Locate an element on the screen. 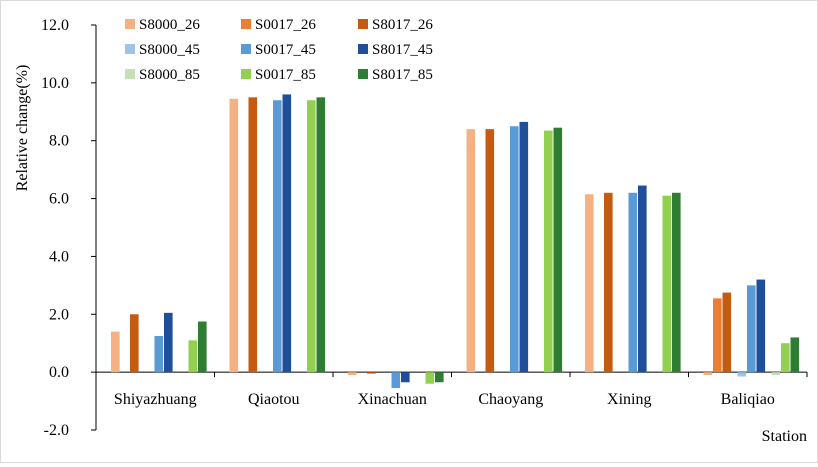  legend-label: S0017_85 is located at coordinates (285, 75).